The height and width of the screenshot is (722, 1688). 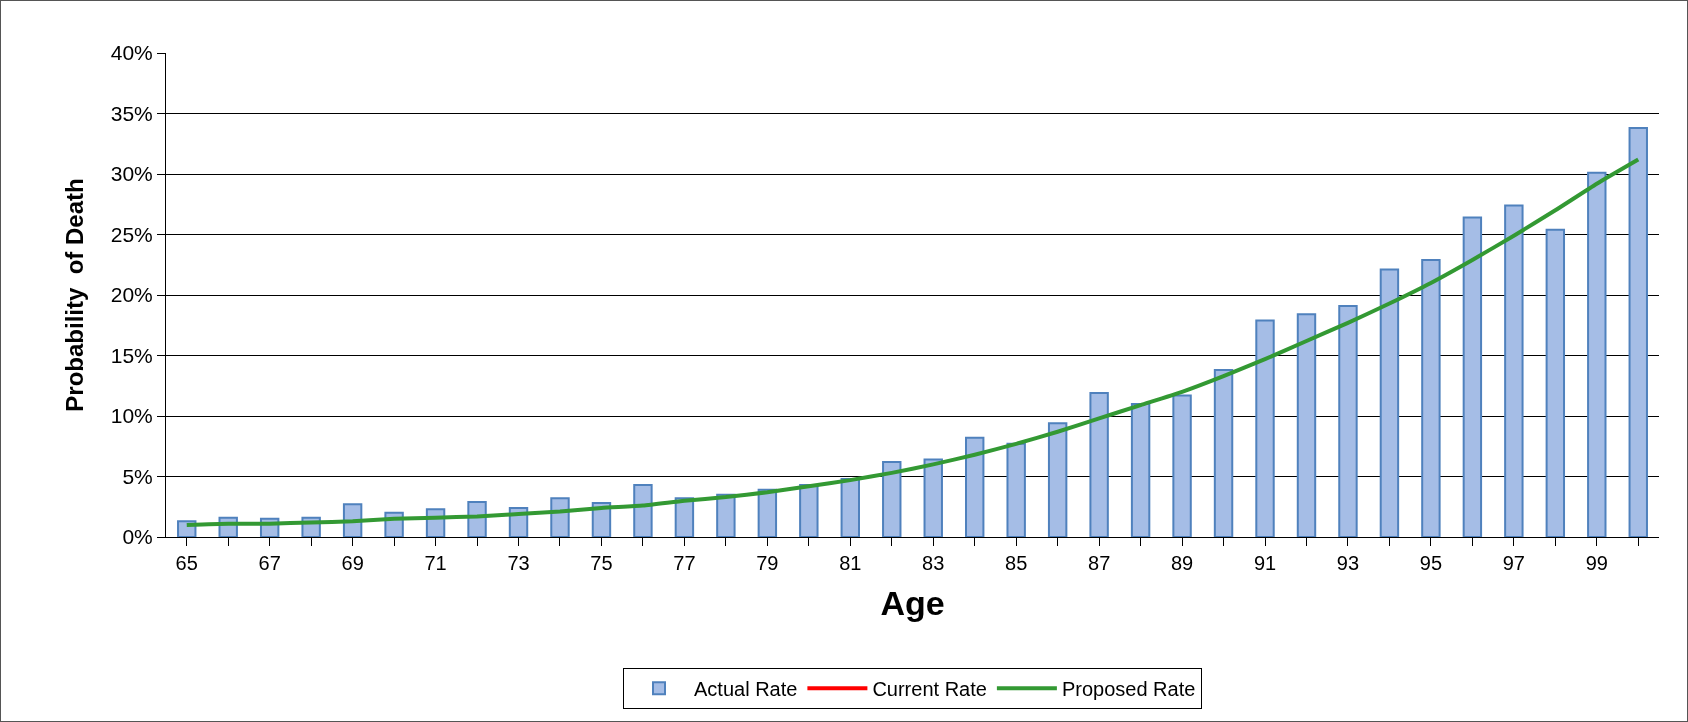 What do you see at coordinates (1099, 563) in the screenshot?
I see `x-tick-label: 87` at bounding box center [1099, 563].